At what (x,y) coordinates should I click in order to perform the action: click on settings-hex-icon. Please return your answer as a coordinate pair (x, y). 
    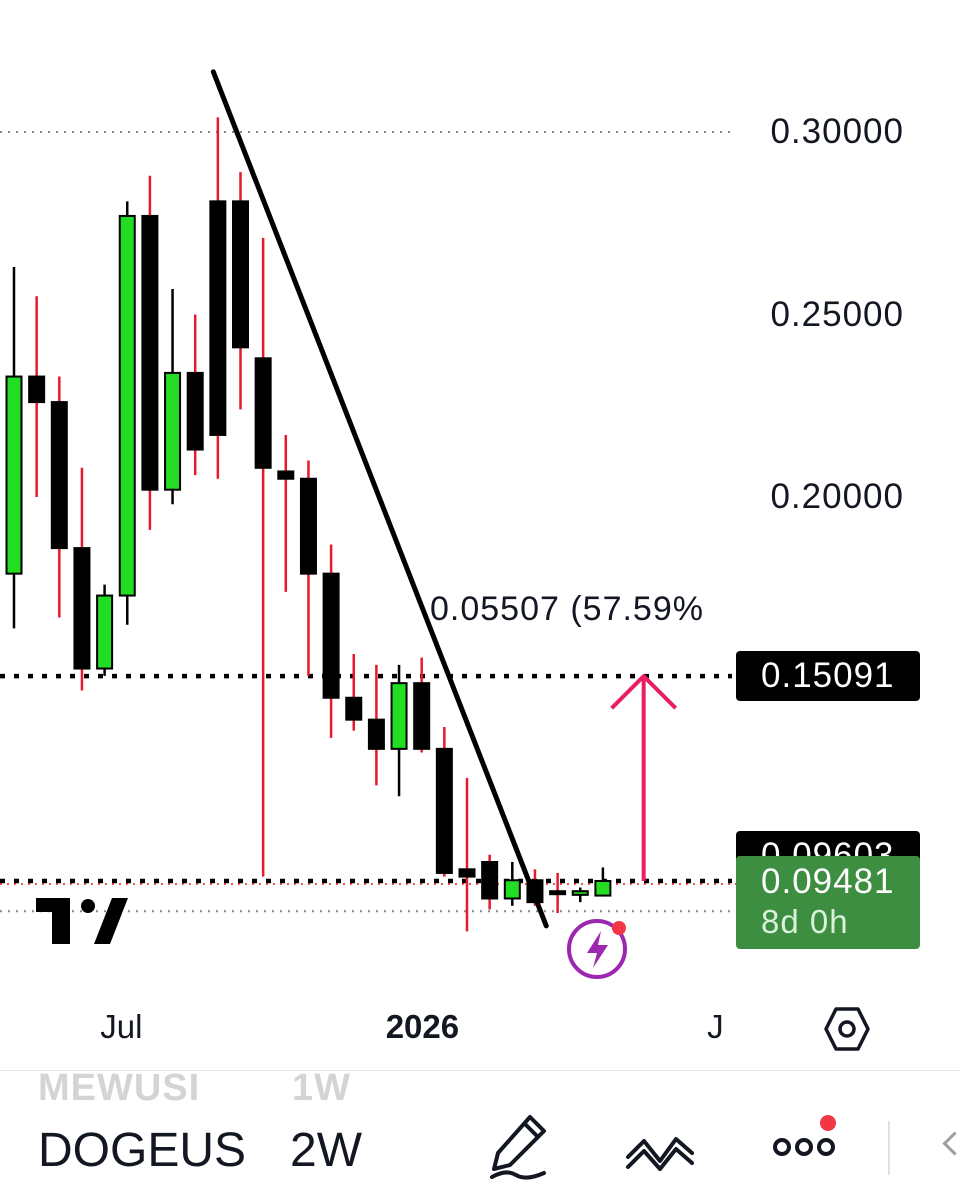
    Looking at the image, I should click on (847, 1029).